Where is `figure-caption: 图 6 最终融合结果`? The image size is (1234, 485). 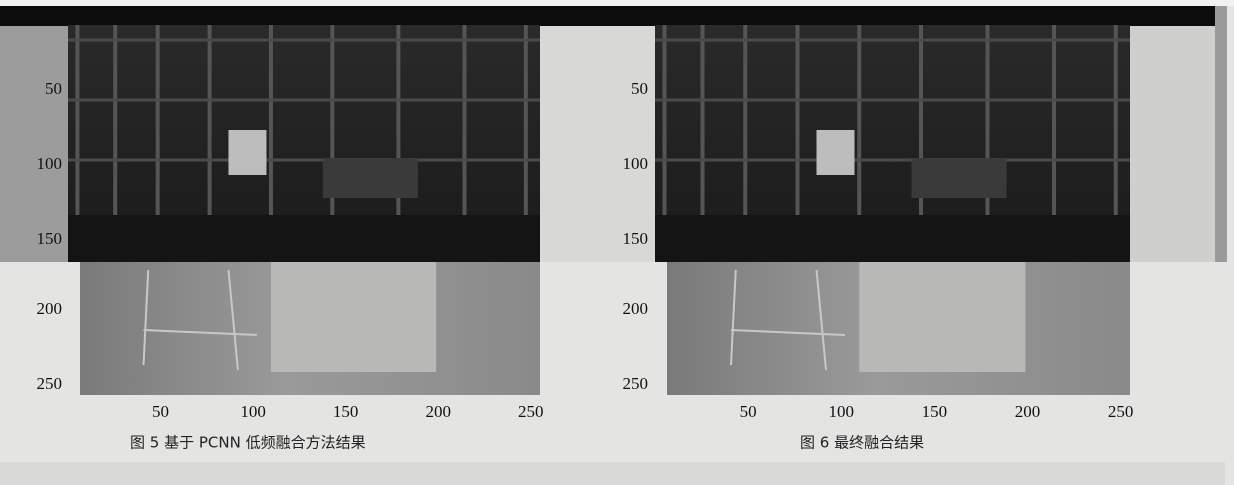 figure-caption: 图 6 最终融合结果 is located at coordinates (862, 443).